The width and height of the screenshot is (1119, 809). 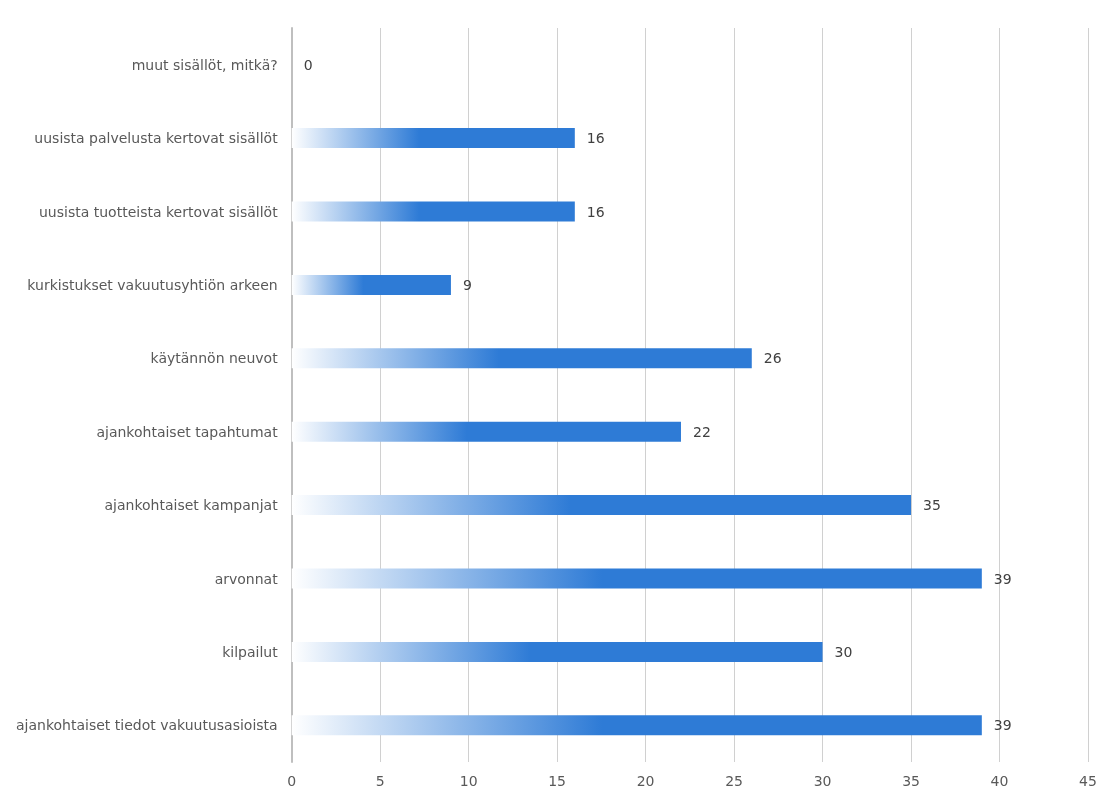 What do you see at coordinates (380, 781) in the screenshot?
I see `x-tick-label: 5` at bounding box center [380, 781].